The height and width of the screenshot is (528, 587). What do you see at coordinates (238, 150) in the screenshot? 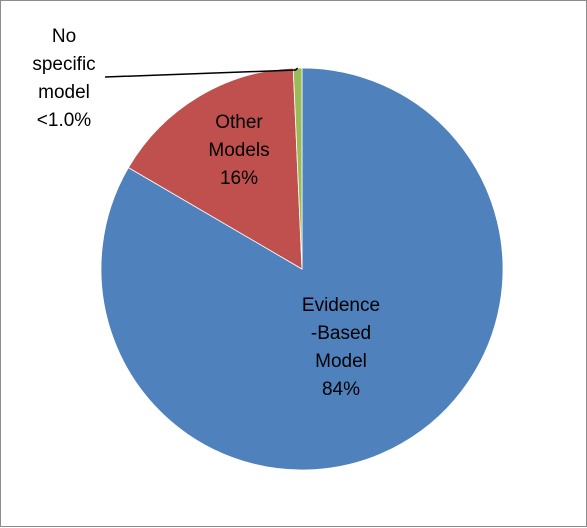
I see `slice-label-line: Models` at bounding box center [238, 150].